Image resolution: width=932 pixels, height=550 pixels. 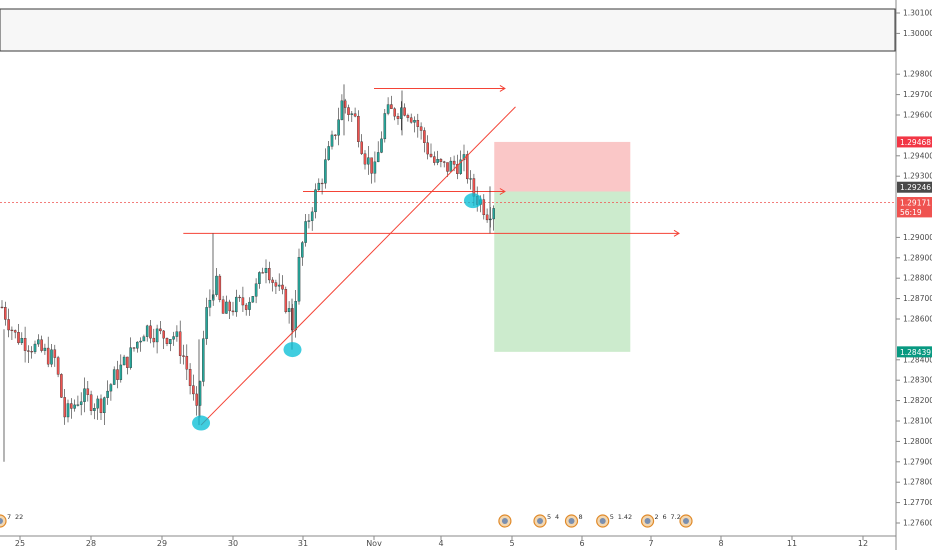 I want to click on x-tick-label-9: 7, so click(x=650, y=543).